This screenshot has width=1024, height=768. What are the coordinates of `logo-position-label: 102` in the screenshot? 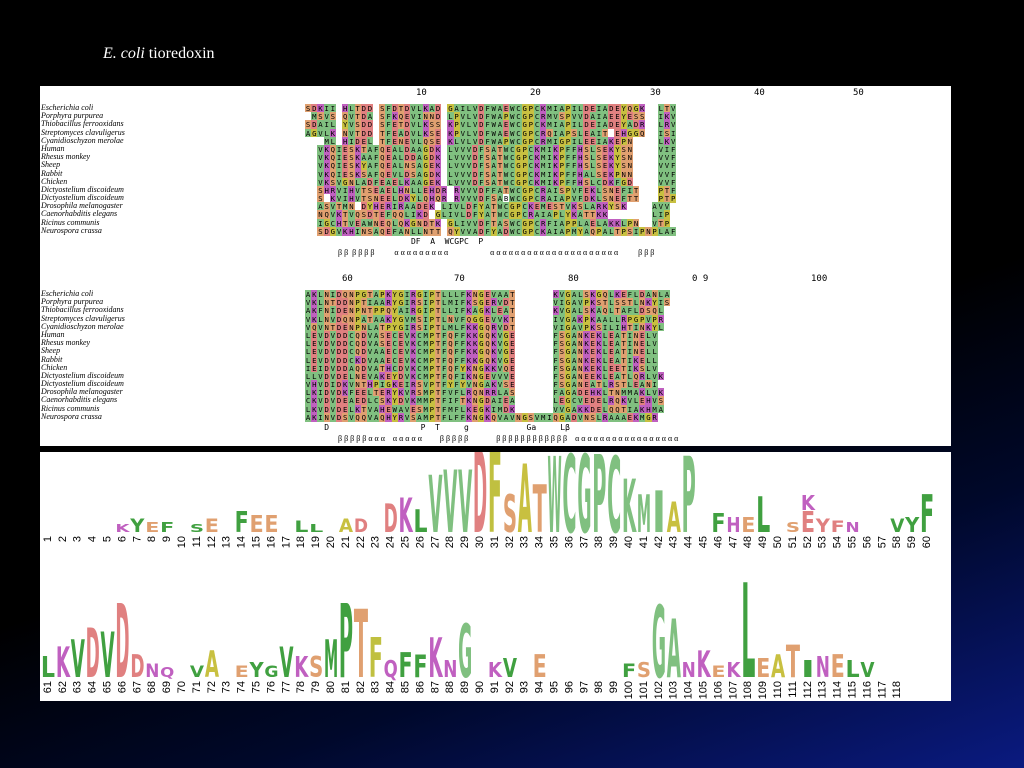 It's located at (659, 690).